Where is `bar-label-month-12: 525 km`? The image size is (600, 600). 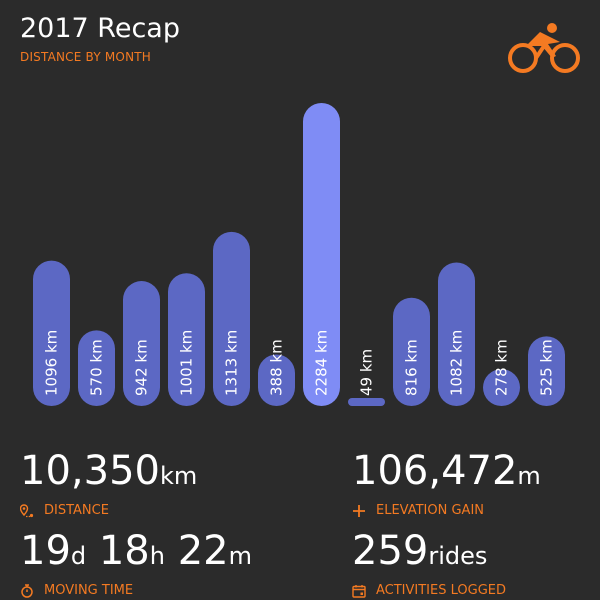 bar-label-month-12: 525 km is located at coordinates (547, 367).